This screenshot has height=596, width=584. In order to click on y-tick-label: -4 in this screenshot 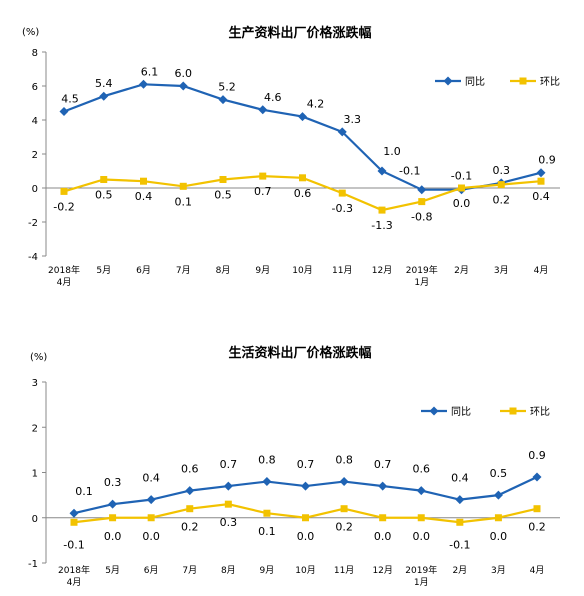, I will do `click(33, 257)`.